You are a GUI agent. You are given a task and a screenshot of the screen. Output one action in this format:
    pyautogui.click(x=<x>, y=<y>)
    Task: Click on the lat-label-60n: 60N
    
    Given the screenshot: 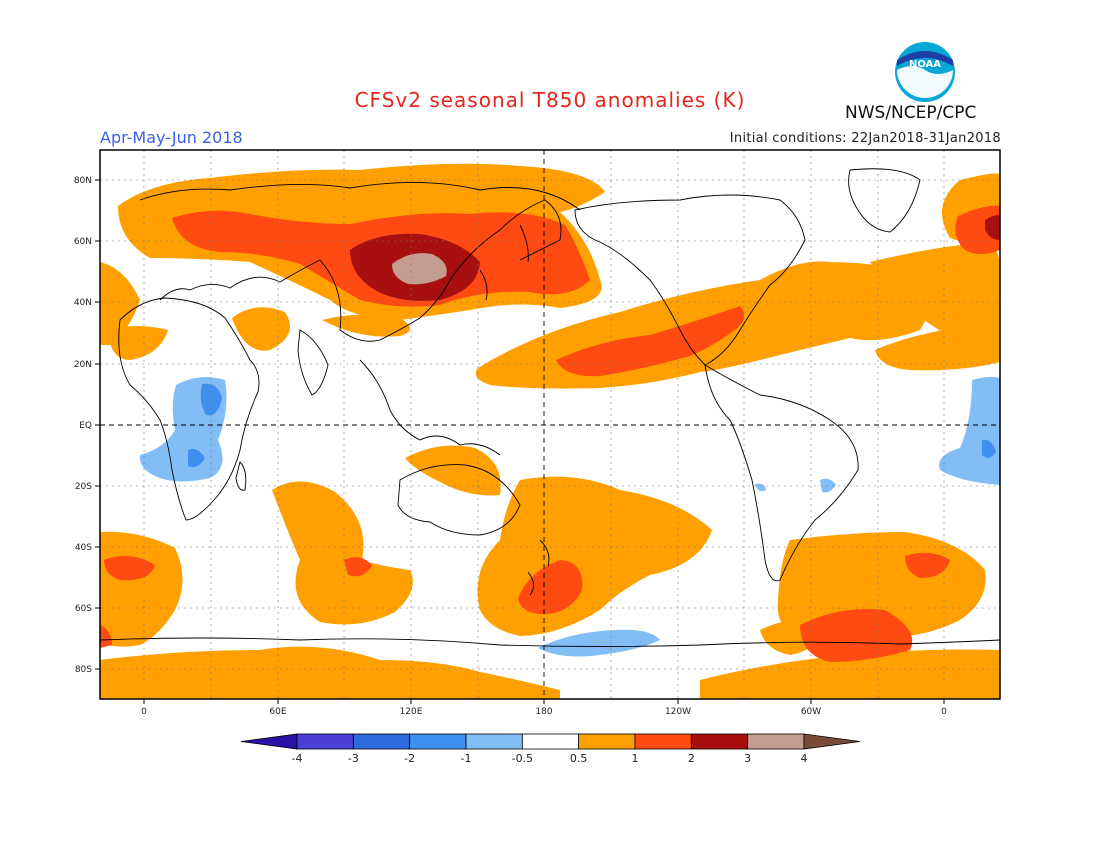 What is the action you would take?
    pyautogui.click(x=83, y=242)
    